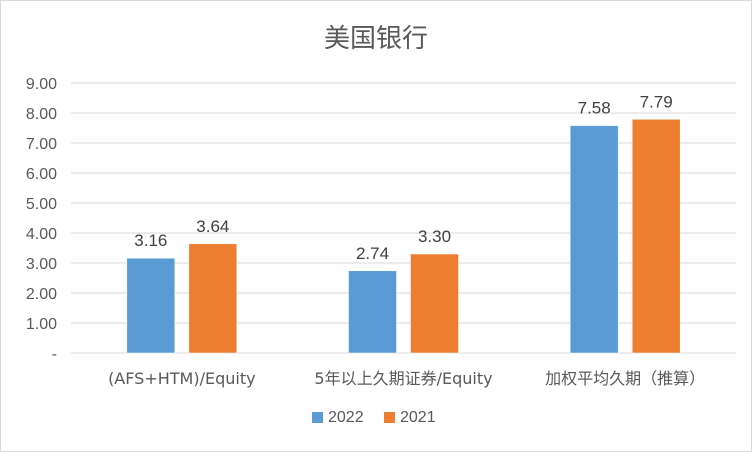 Image resolution: width=752 pixels, height=452 pixels. Describe the element at coordinates (656, 101) in the screenshot. I see `data-label: 7.79` at that location.